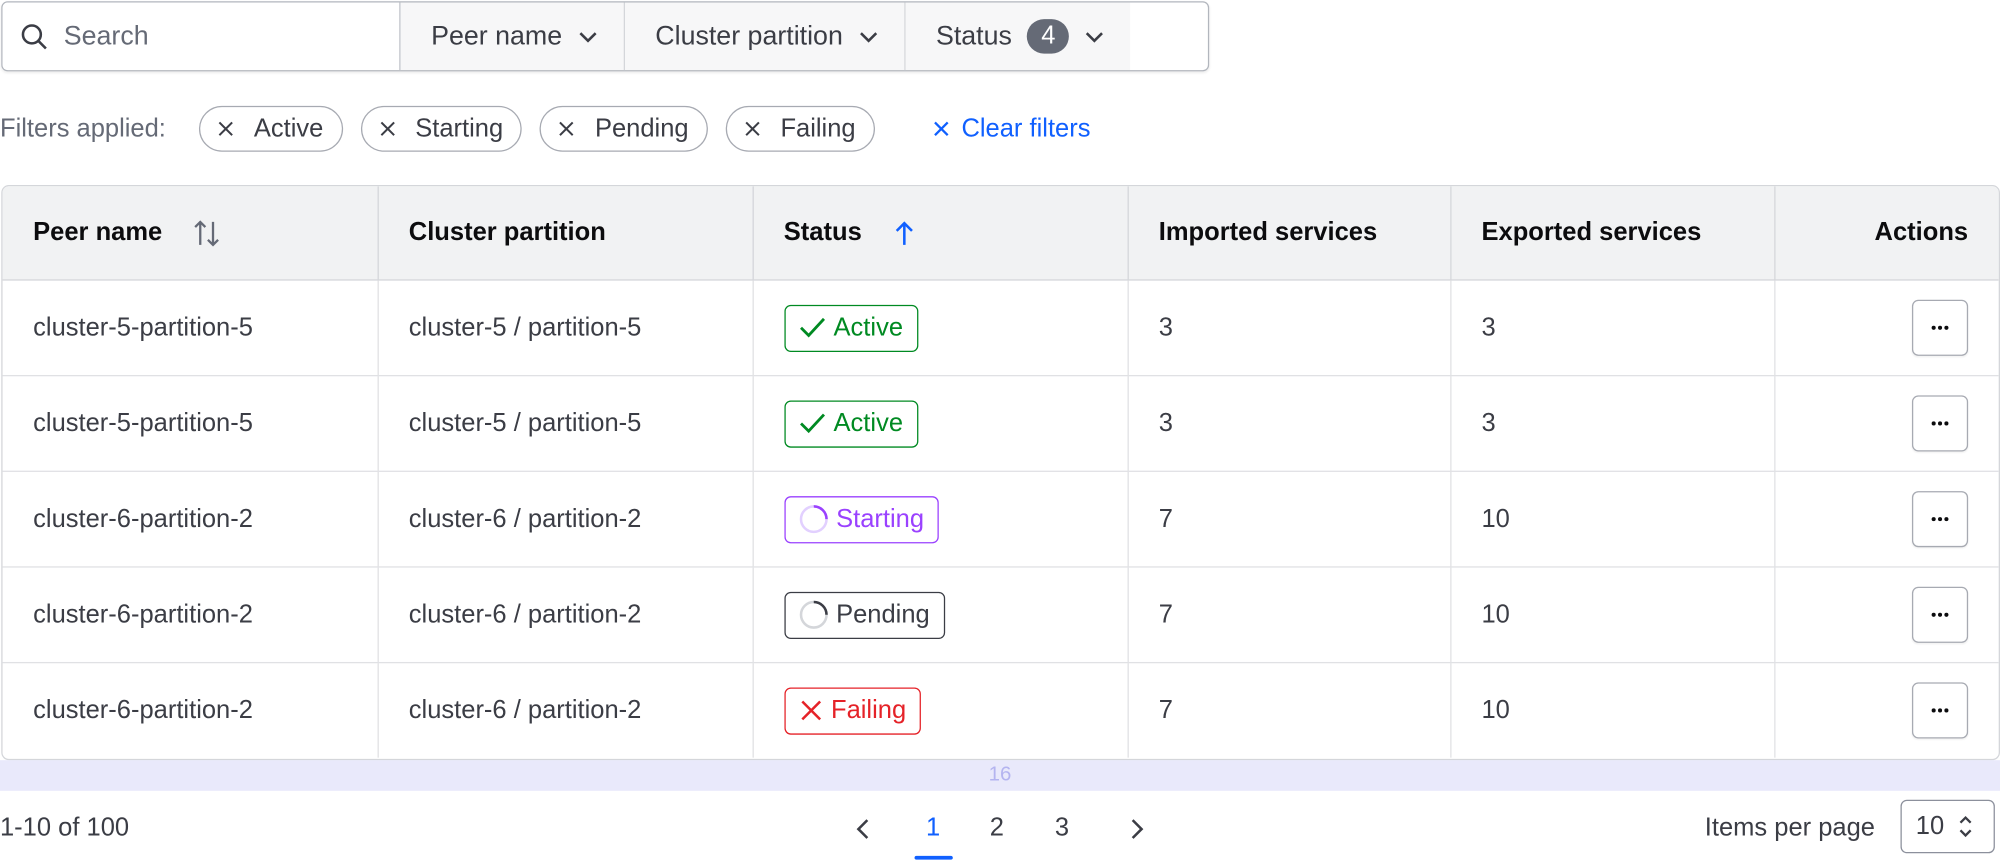 The image size is (2000, 864). Describe the element at coordinates (822, 232) in the screenshot. I see `header-label: Status` at that location.